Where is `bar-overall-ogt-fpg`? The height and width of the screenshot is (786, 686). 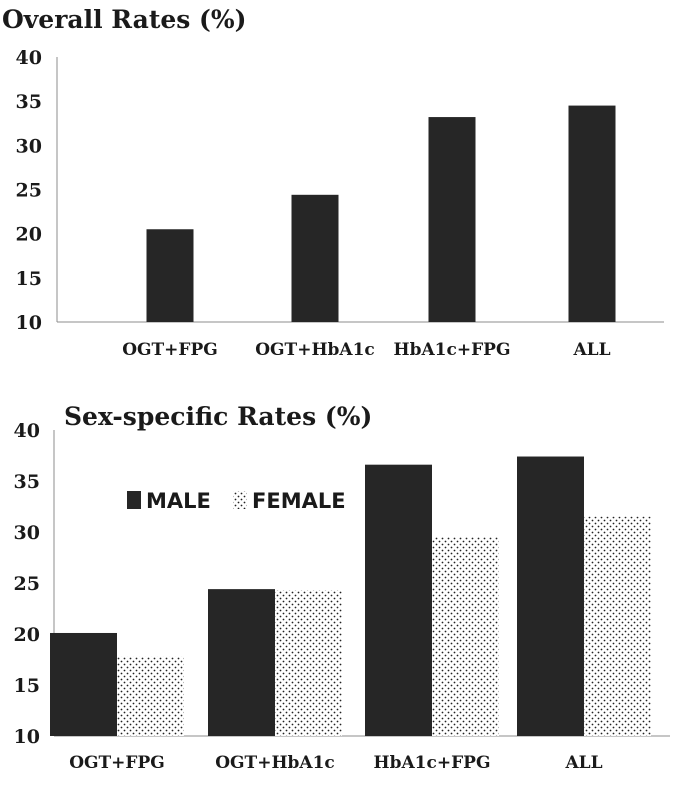 bar-overall-ogt-fpg is located at coordinates (170, 275).